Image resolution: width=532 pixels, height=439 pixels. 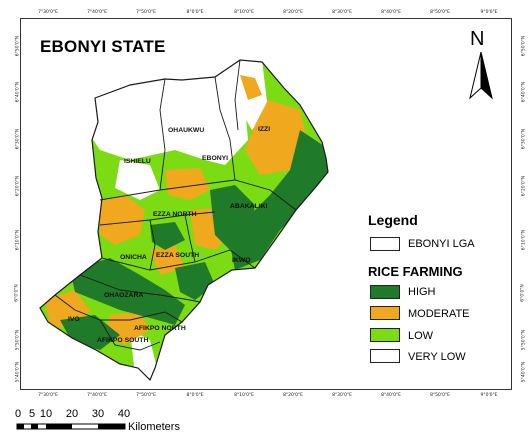 I want to click on low-swatch, so click(x=385, y=335).